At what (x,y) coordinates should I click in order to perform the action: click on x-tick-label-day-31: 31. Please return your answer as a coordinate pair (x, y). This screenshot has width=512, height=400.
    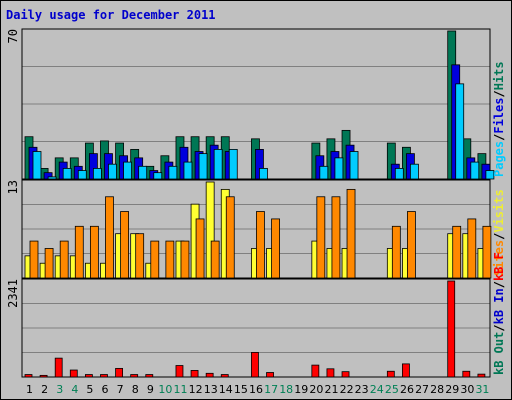
    Looking at the image, I should click on (482, 389).